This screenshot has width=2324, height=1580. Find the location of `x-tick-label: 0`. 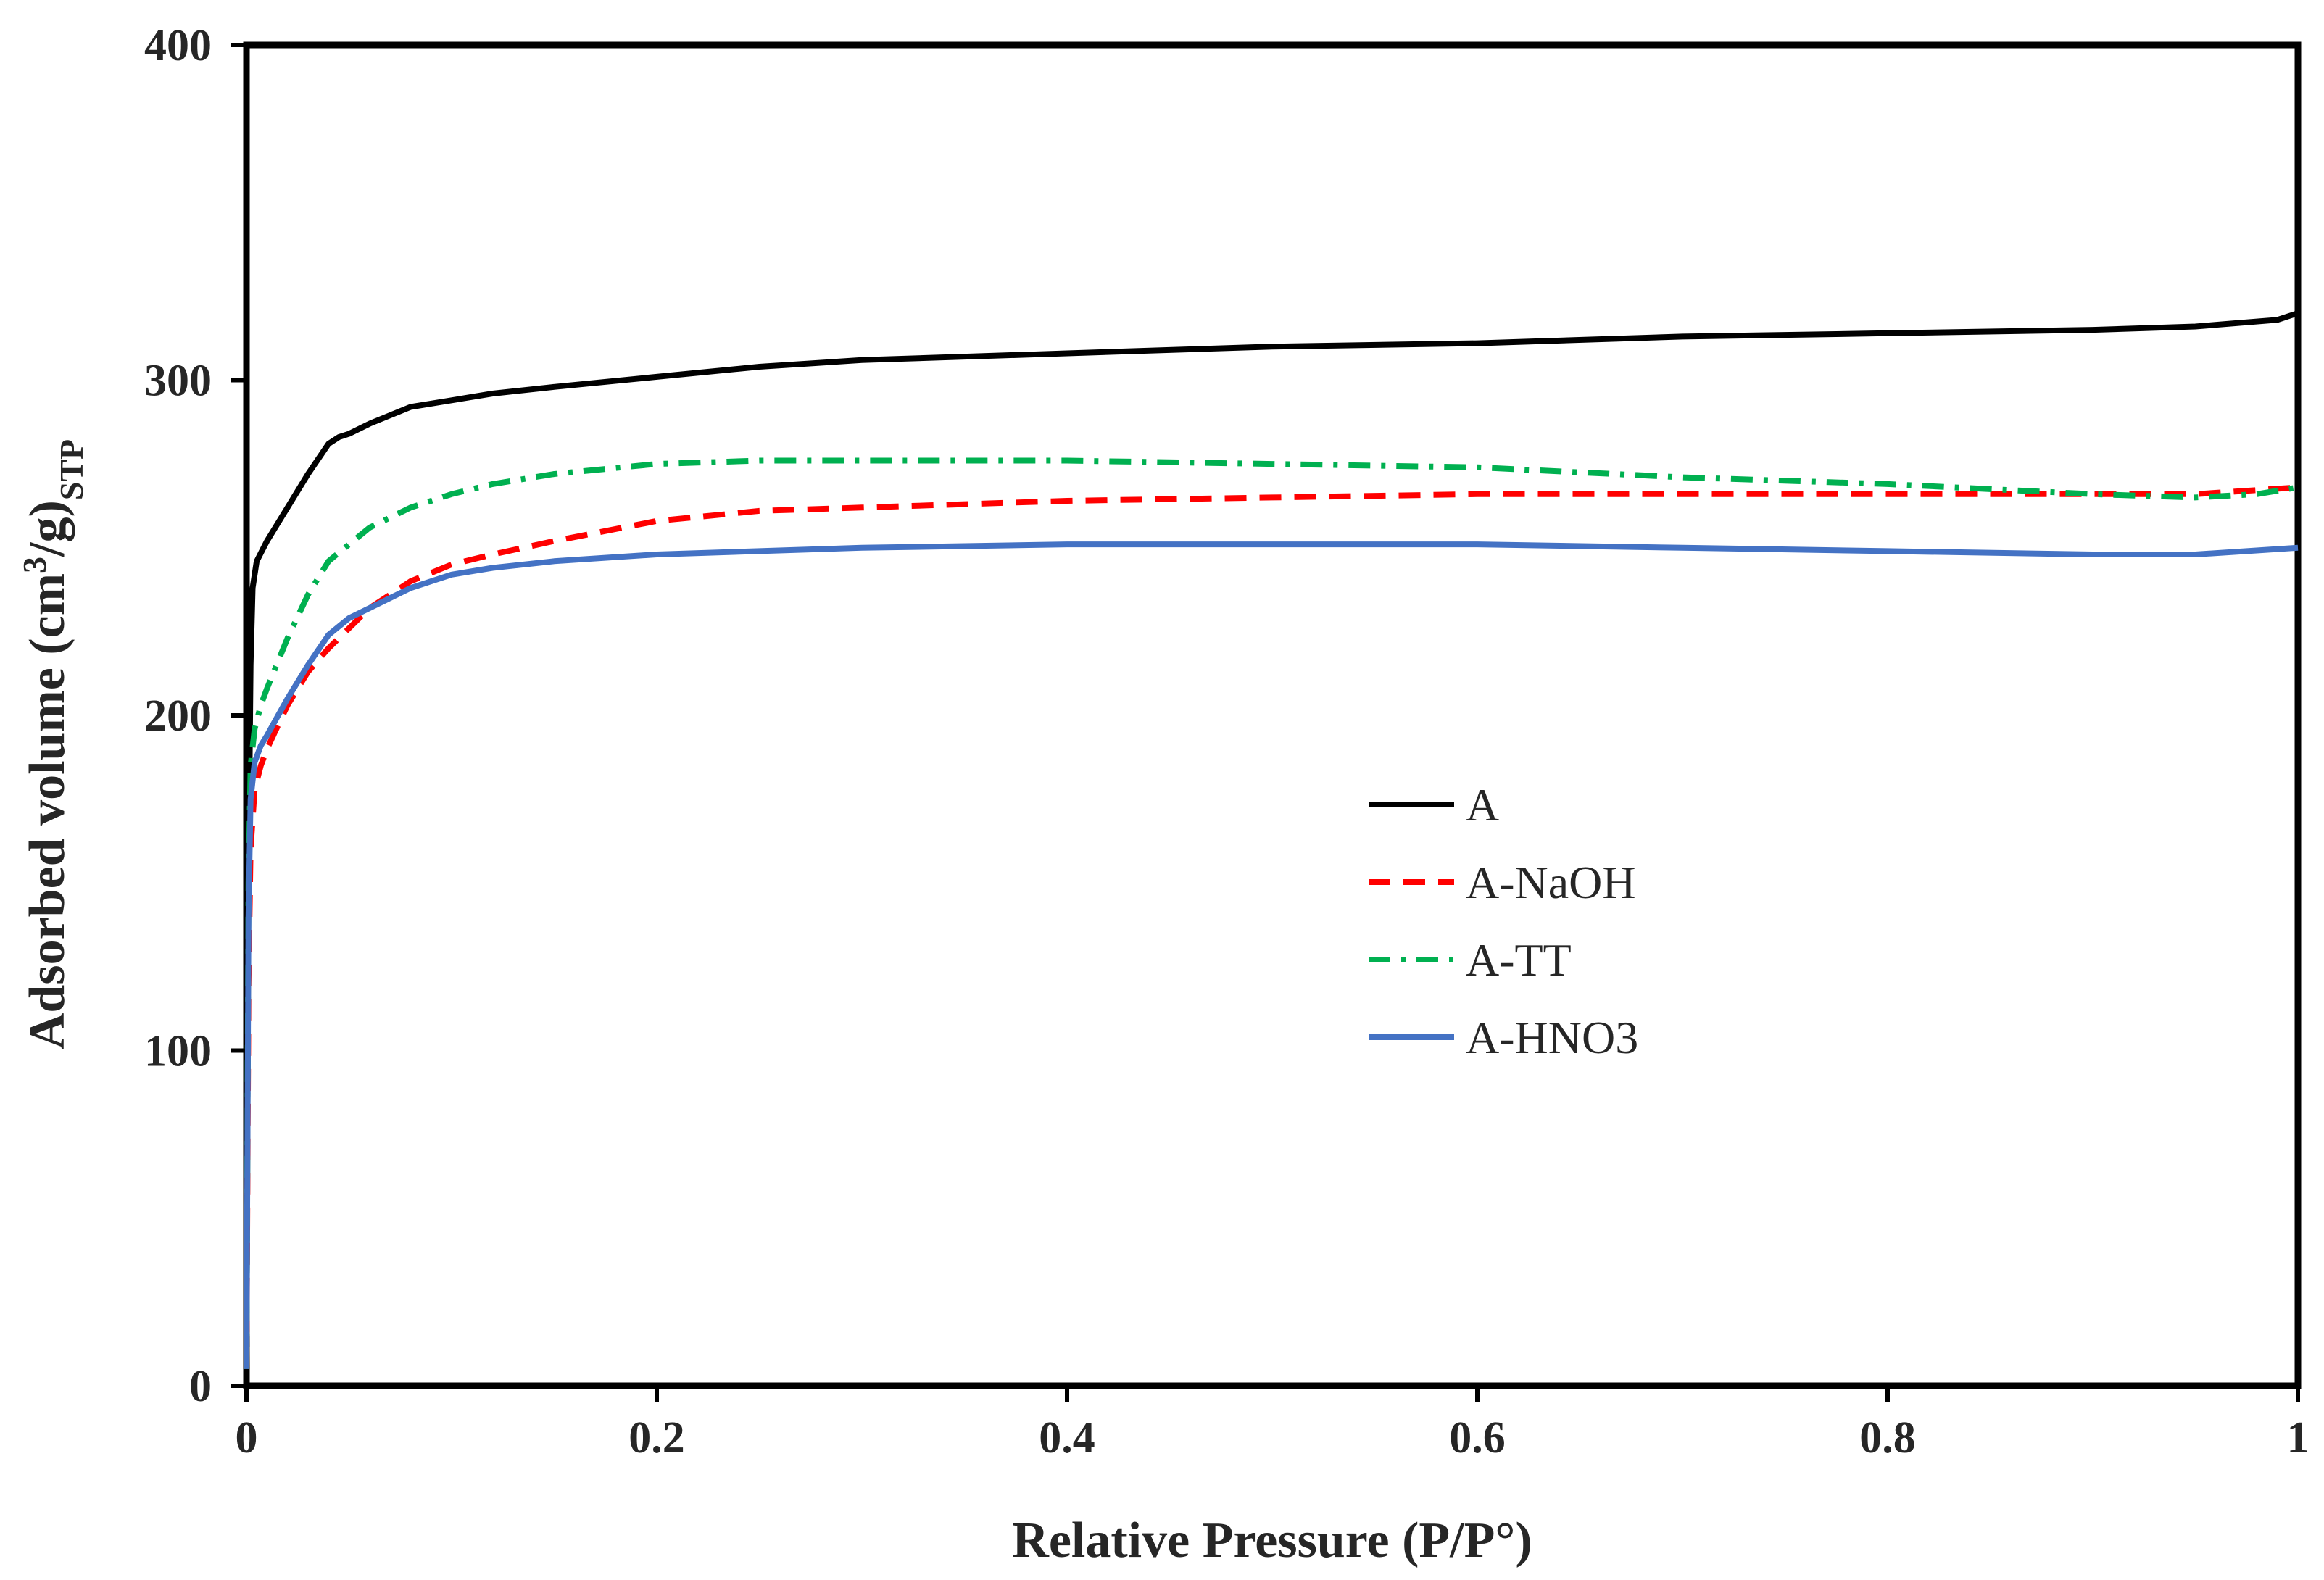

x-tick-label: 0 is located at coordinates (247, 1438).